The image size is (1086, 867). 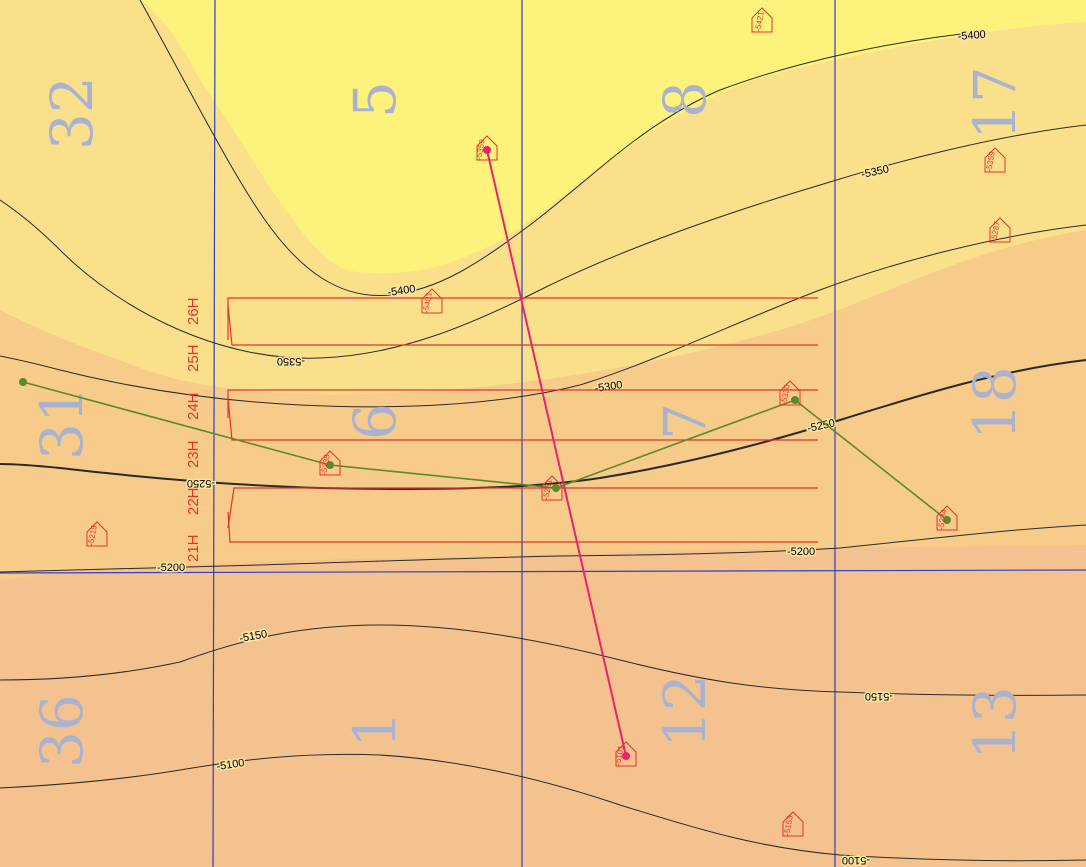 I want to click on section-number-31: 31, so click(x=62, y=423).